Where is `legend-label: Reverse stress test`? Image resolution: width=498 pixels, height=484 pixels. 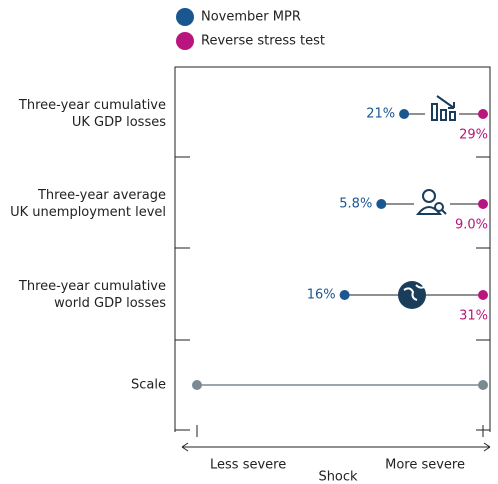
legend-label: Reverse stress test is located at coordinates (263, 41).